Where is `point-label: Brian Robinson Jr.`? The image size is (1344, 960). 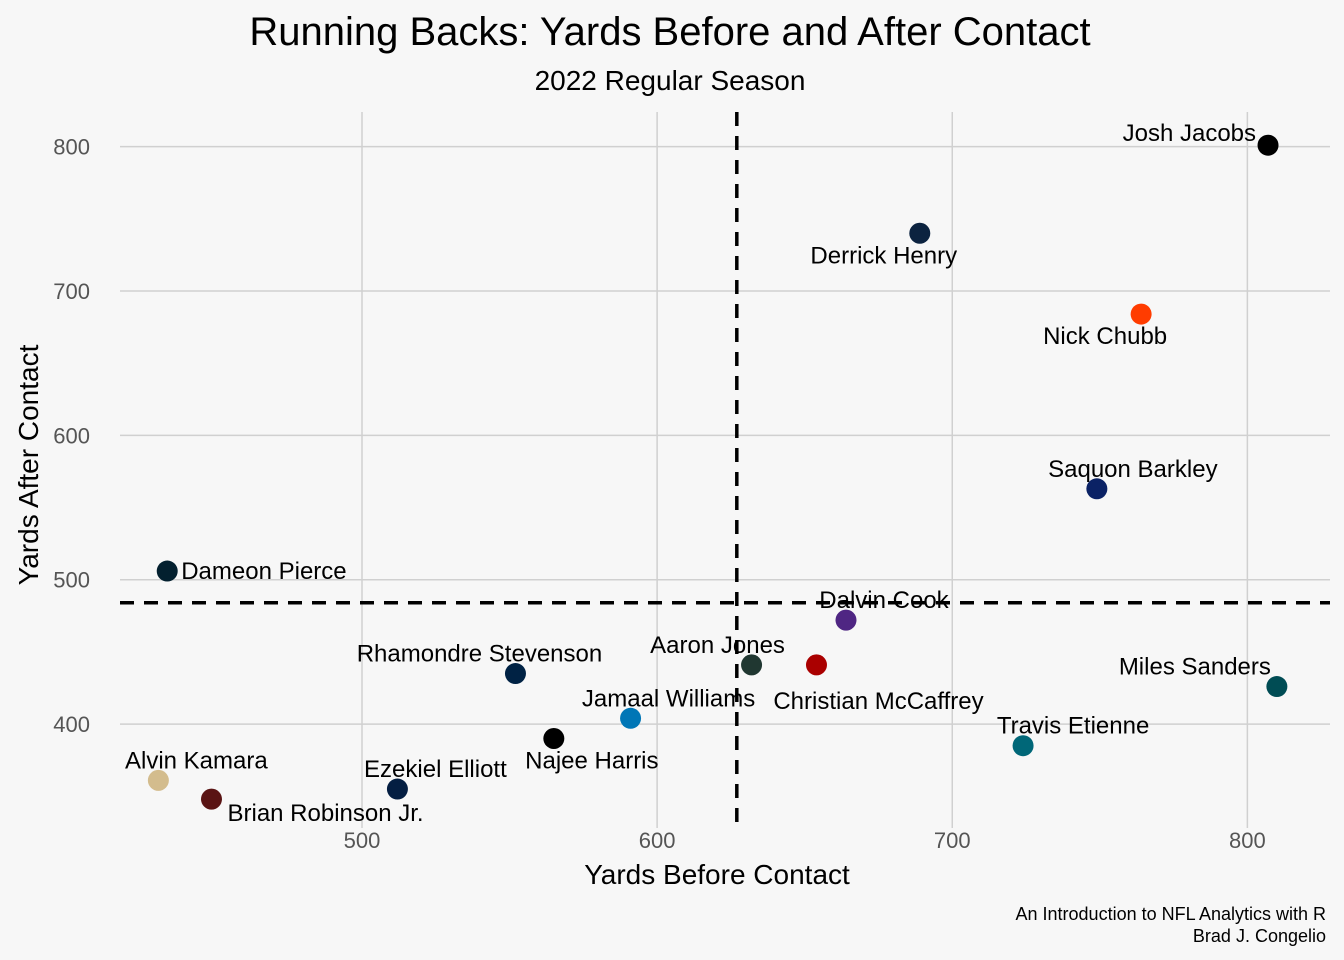
point-label: Brian Robinson Jr. is located at coordinates (325, 813).